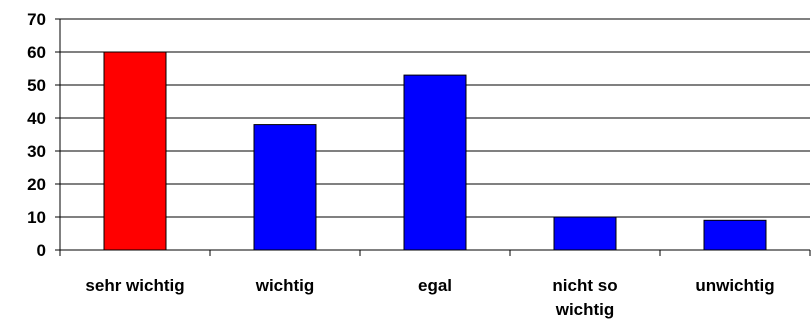 This screenshot has width=812, height=325. I want to click on y-tick-label: 50, so click(36, 85).